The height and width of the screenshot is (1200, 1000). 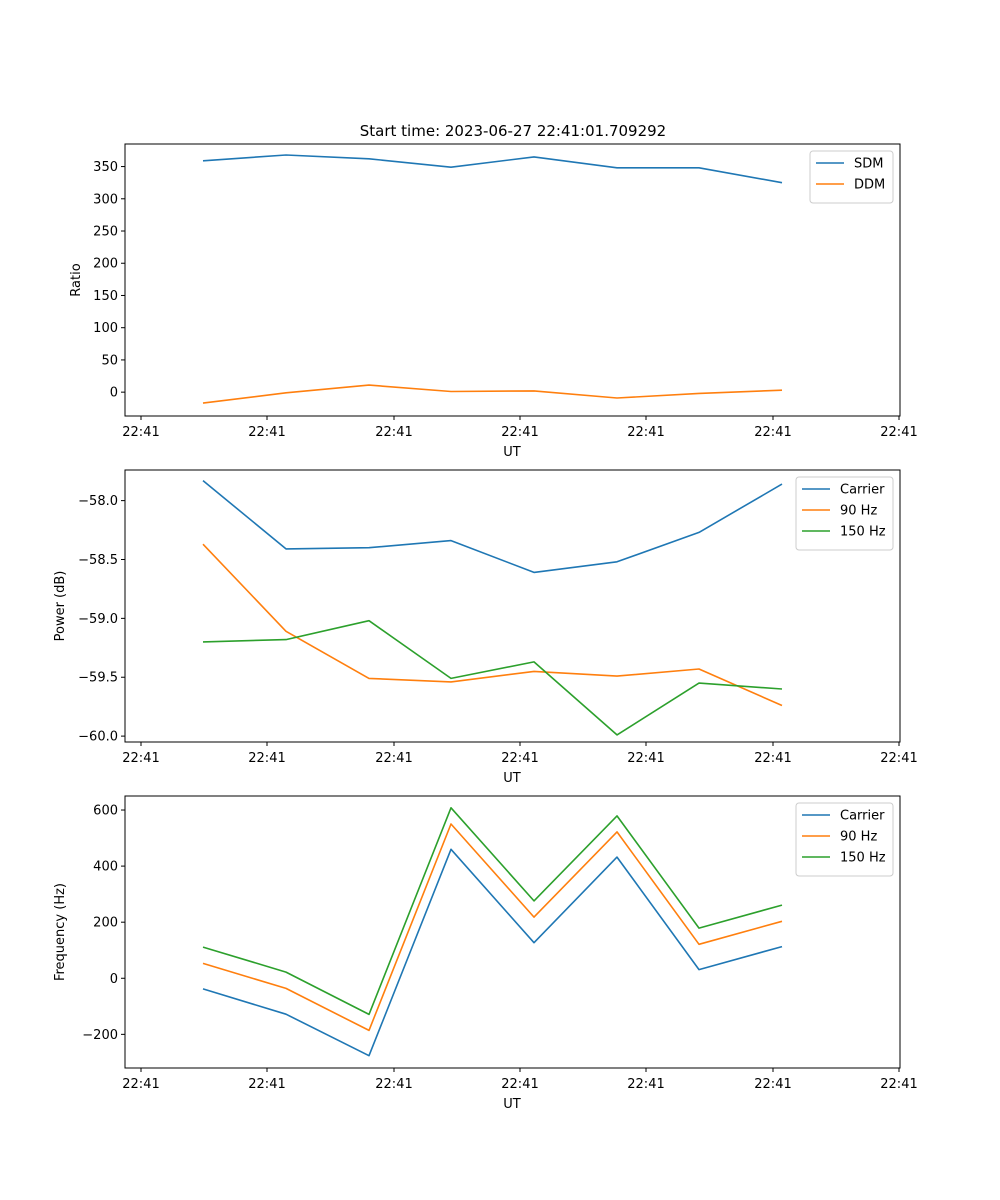 I want to click on y-tick-label: −58.0, so click(x=98, y=501).